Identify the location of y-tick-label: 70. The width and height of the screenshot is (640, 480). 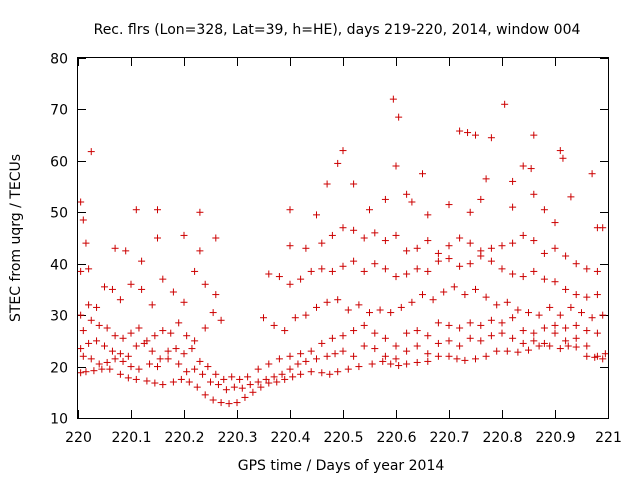
(59, 111).